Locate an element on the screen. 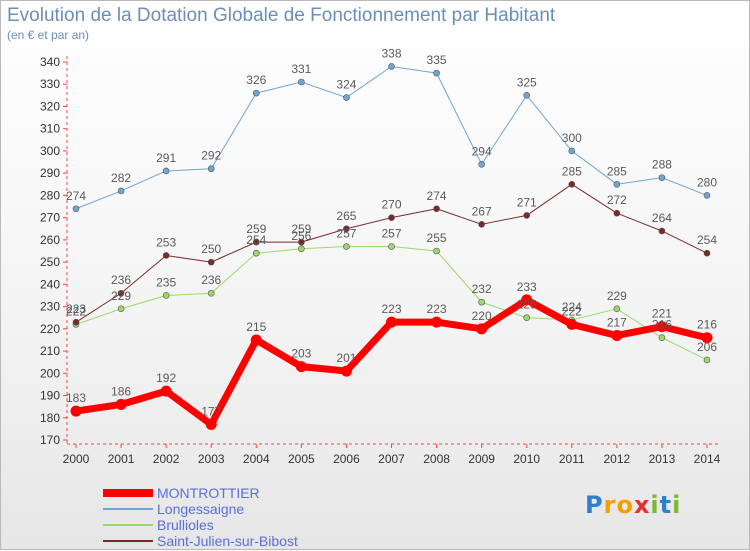 This screenshot has height=551, width=750. legend-item-brullioles: Brullioles is located at coordinates (233, 525).